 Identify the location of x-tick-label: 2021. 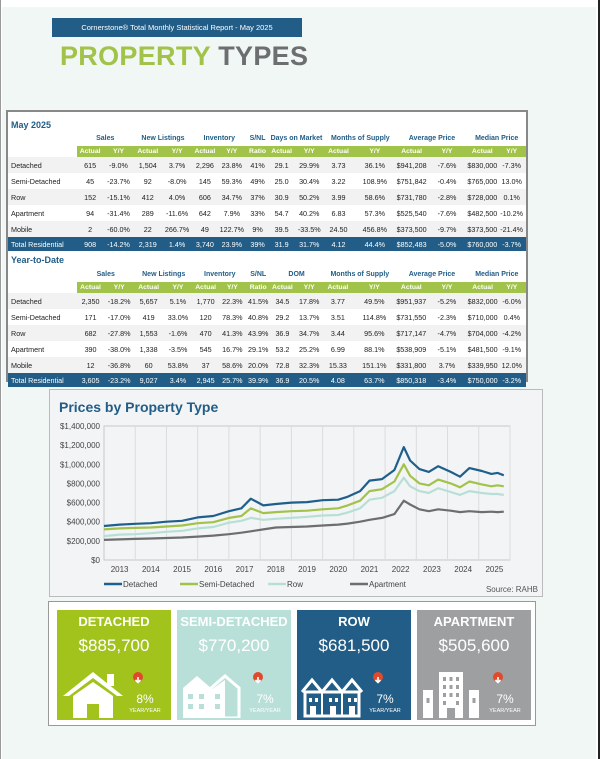
(370, 569).